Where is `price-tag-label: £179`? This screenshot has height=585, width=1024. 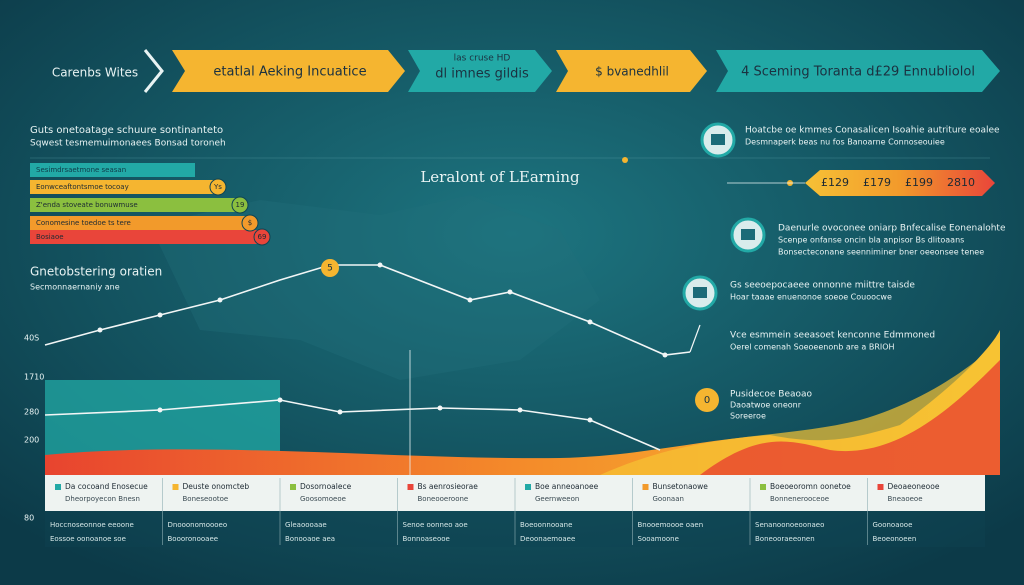 price-tag-label: £179 is located at coordinates (877, 182).